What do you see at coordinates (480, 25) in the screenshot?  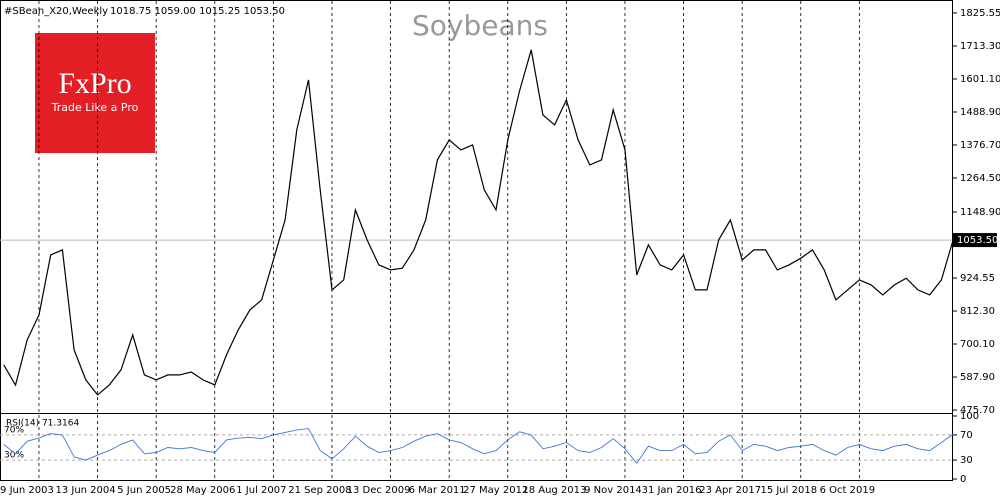 I see `chart-title: Soybeans` at bounding box center [480, 25].